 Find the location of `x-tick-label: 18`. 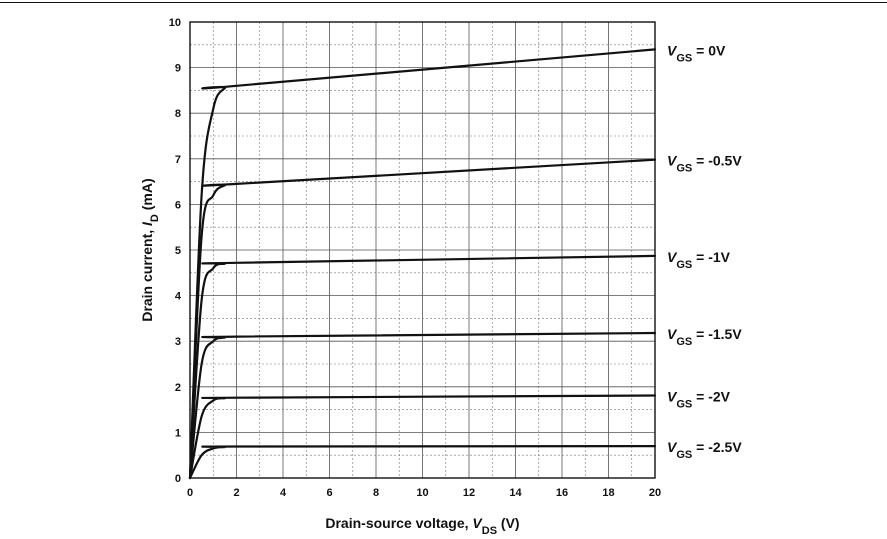

x-tick-label: 18 is located at coordinates (608, 493).